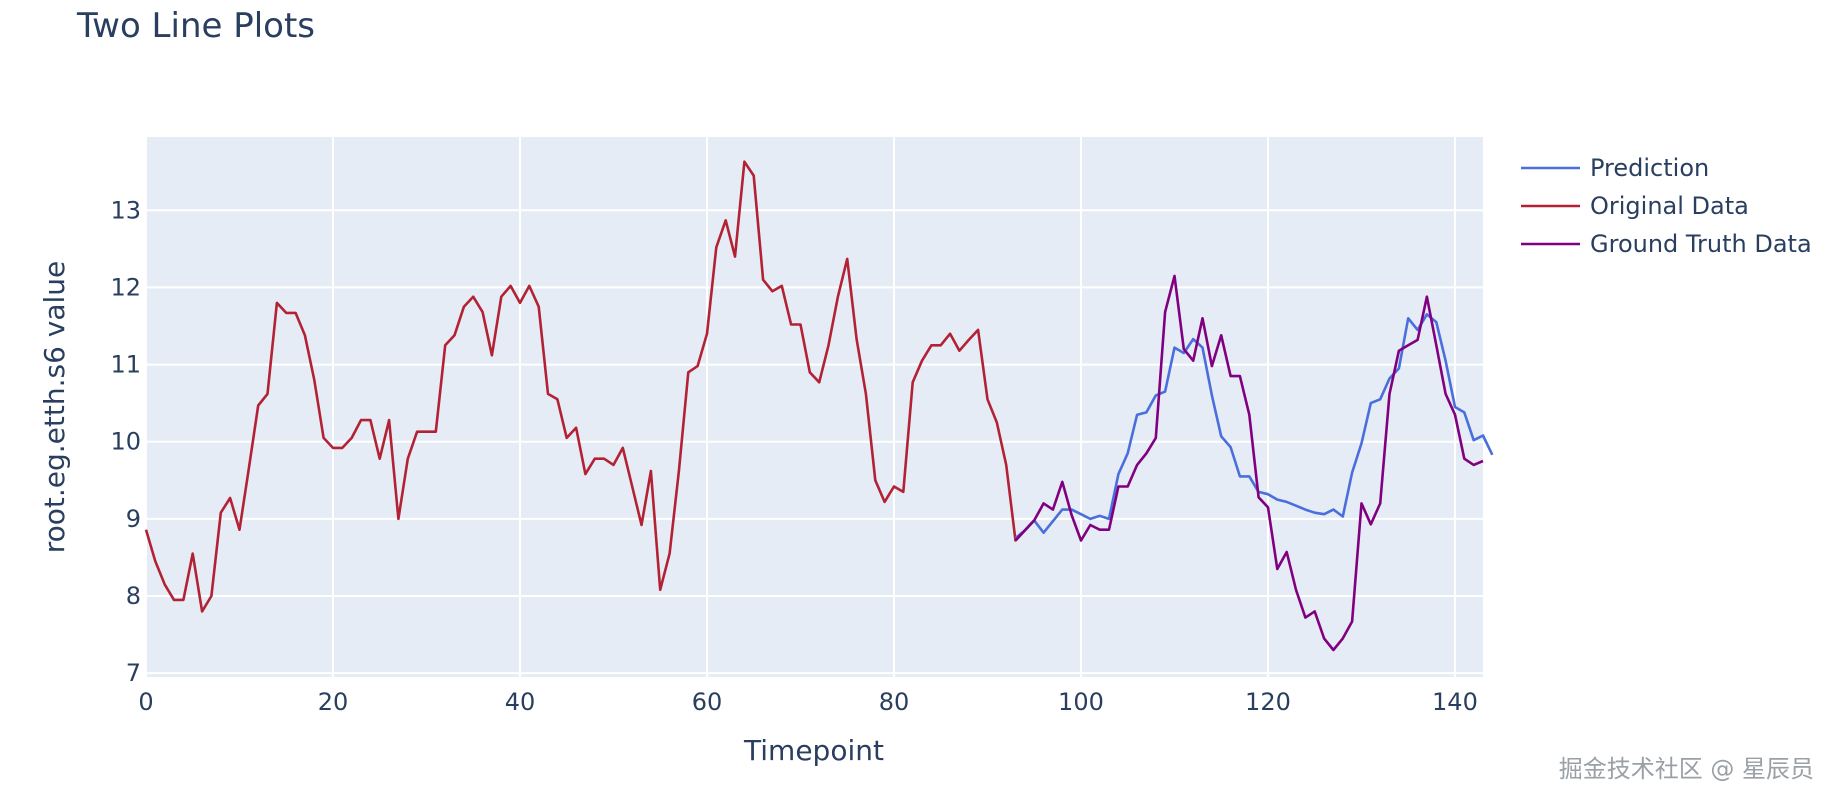 The width and height of the screenshot is (1838, 806). I want to click on x-axis-title: Timepoint, so click(813, 750).